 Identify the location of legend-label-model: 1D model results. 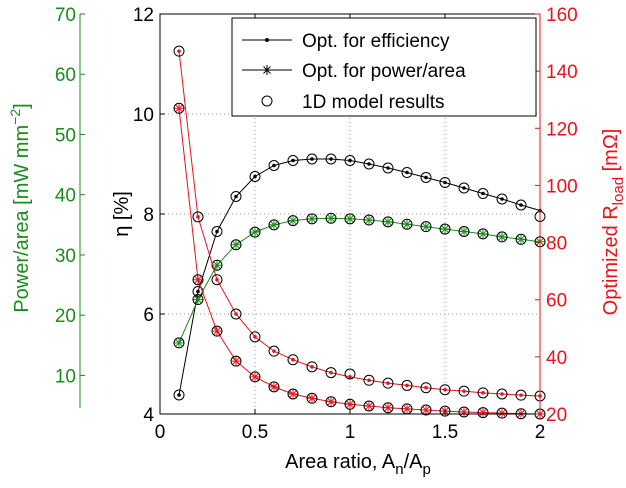
(373, 102).